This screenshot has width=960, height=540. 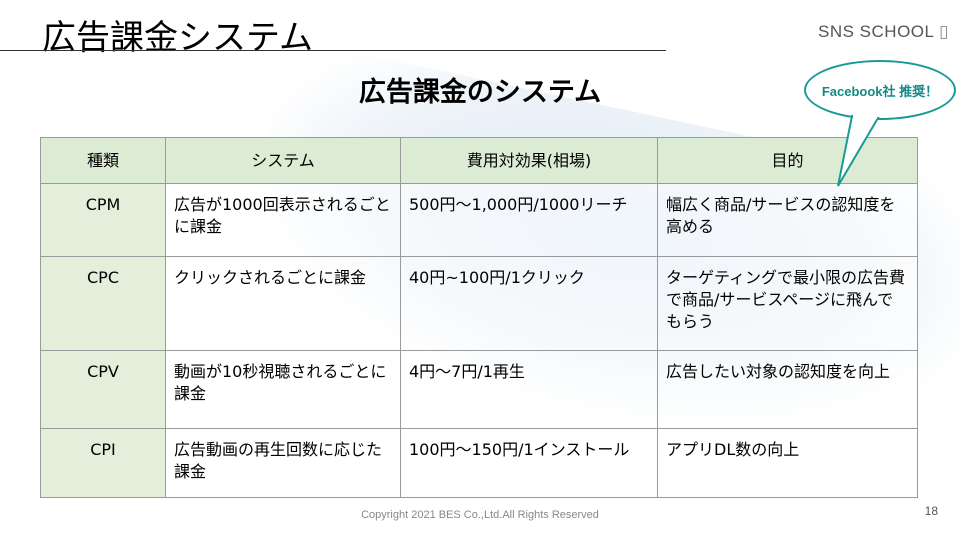 I want to click on cell-type: CPM, so click(x=103, y=220).